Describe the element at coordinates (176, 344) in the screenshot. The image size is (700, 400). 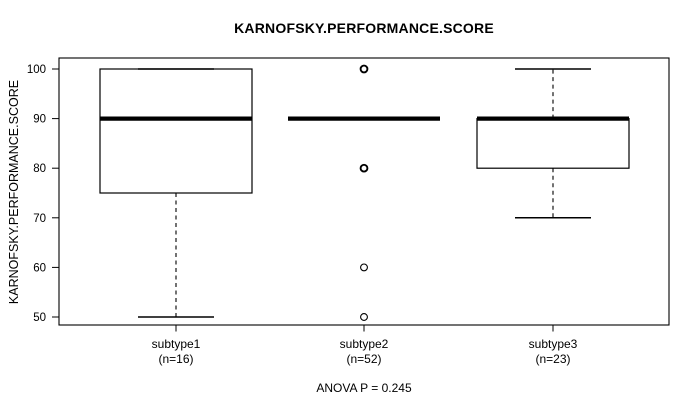
I see `group-label: subtype1` at that location.